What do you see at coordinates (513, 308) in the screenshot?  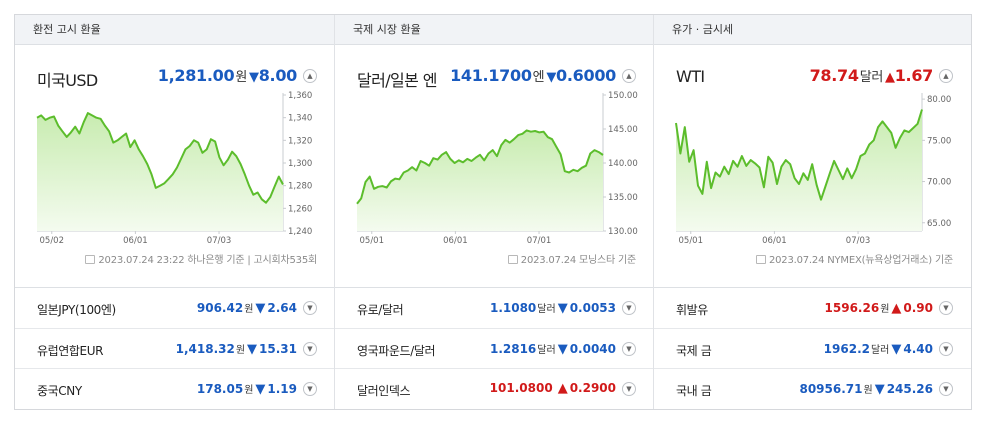 I see `quote-price: 1.1080` at bounding box center [513, 308].